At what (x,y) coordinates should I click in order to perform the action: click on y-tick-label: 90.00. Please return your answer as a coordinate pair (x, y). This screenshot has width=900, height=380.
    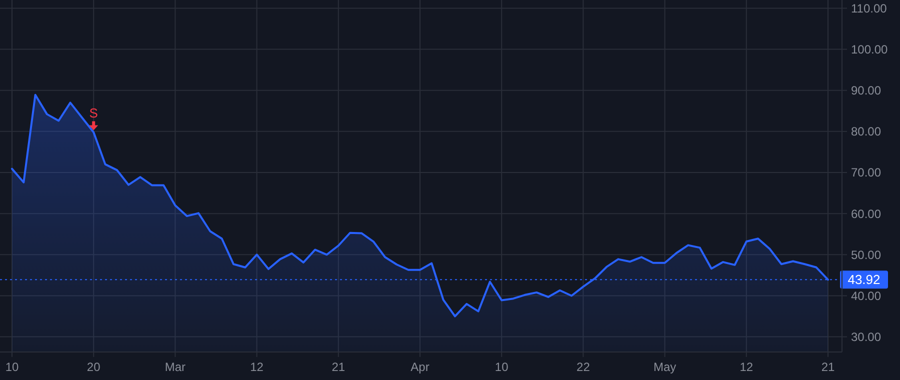
    Looking at the image, I should click on (866, 91).